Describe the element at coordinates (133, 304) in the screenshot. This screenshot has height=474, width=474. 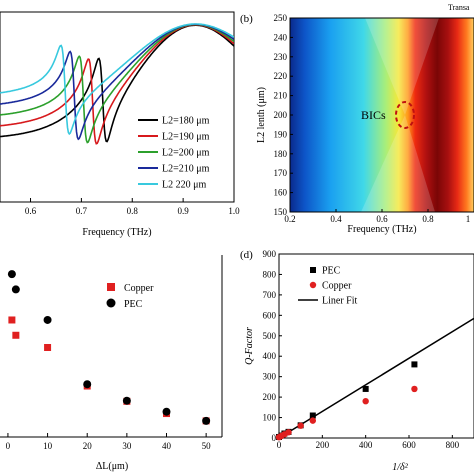
I see `panel-c-legend-label: PEC` at that location.